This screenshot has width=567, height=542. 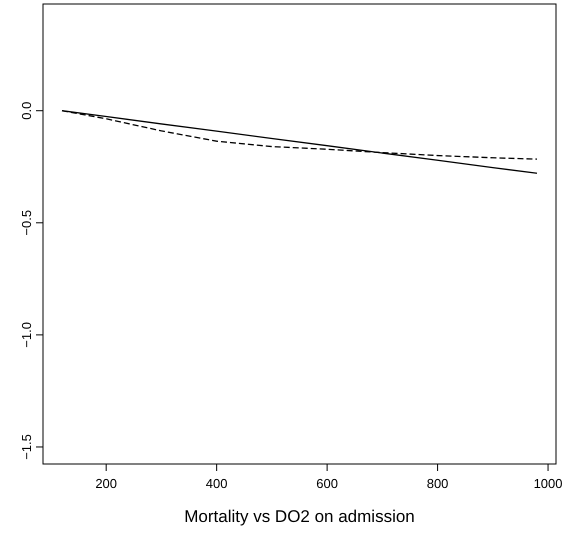 What do you see at coordinates (26, 447) in the screenshot?
I see `y-tick-label: −1.5` at bounding box center [26, 447].